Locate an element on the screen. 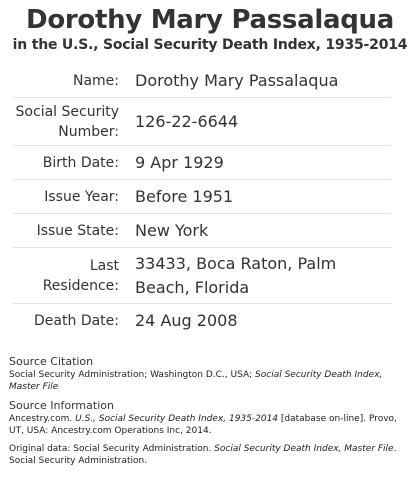 The width and height of the screenshot is (420, 488). field-label-last-residence: Last Residence: is located at coordinates (80, 276).